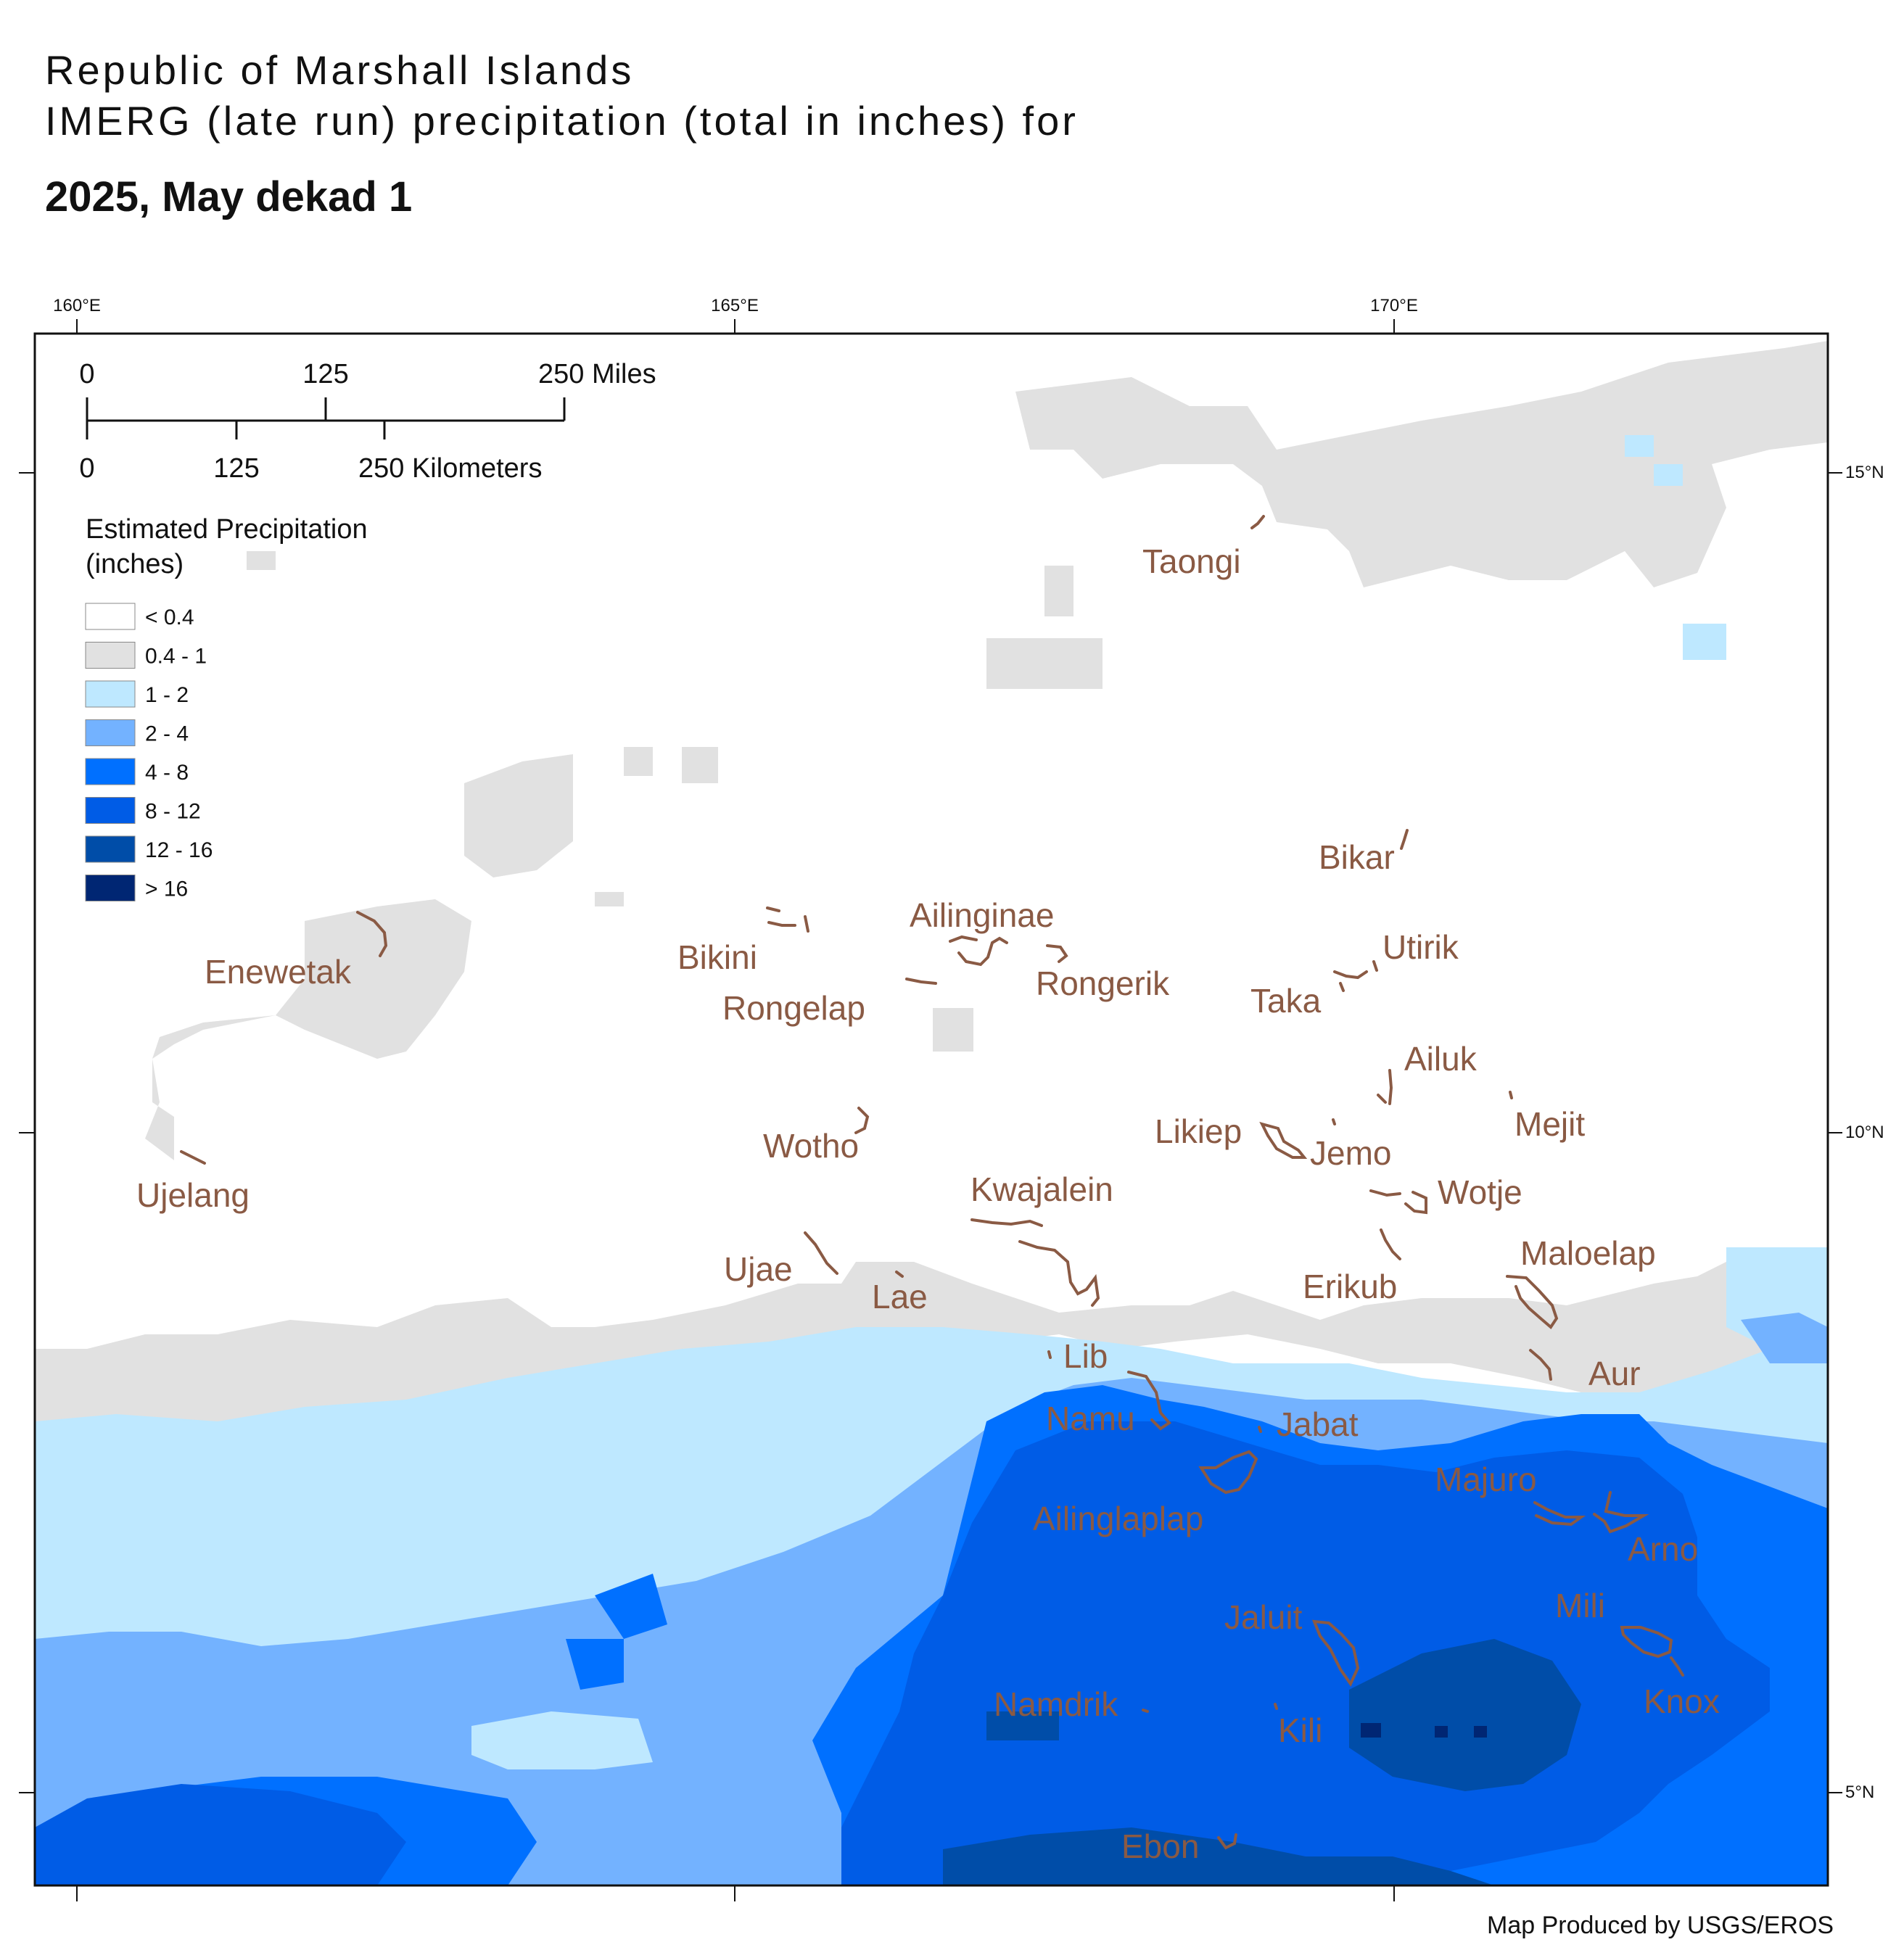 The width and height of the screenshot is (1904, 1958). Describe the element at coordinates (899, 1274) in the screenshot. I see `atoll-outline-lae` at that location.